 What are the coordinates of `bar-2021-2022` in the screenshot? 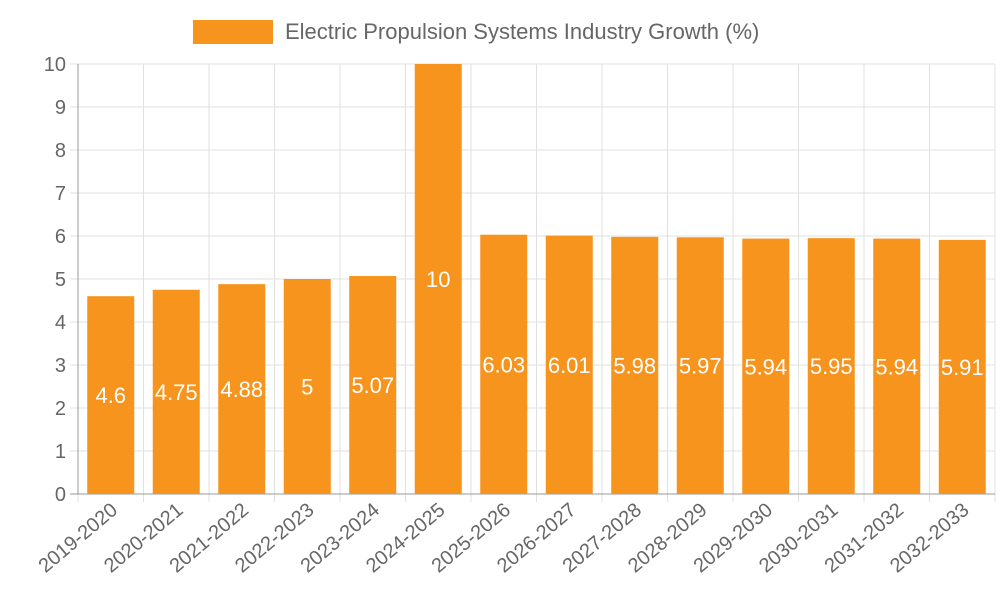 It's located at (242, 389).